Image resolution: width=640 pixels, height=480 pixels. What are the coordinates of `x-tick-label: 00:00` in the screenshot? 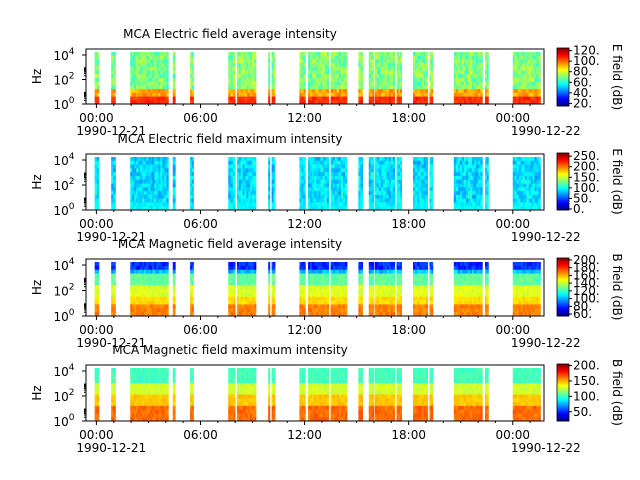 It's located at (512, 224).